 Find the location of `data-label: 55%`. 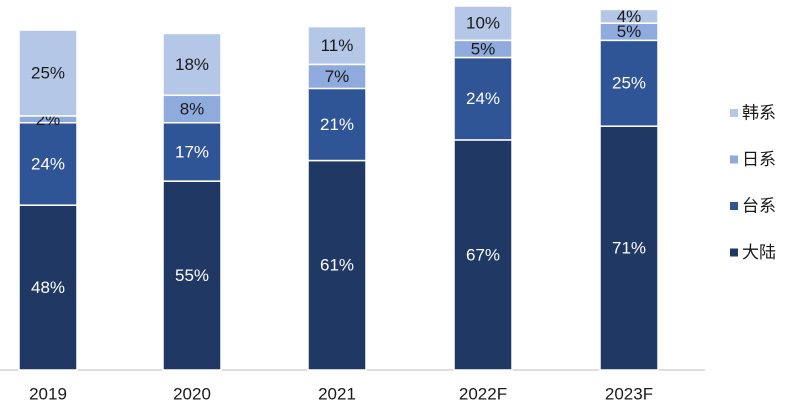

data-label: 55% is located at coordinates (192, 275).